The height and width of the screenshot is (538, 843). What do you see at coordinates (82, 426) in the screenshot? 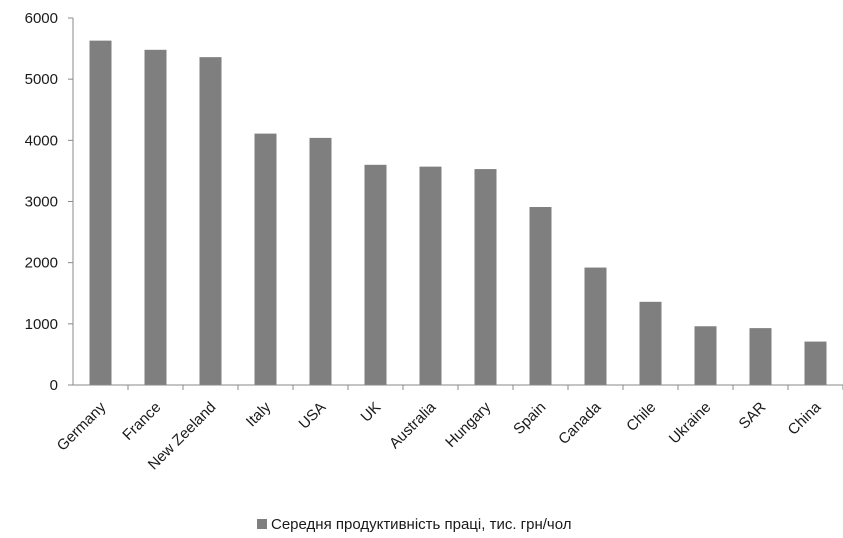
I see `x-category-label: Germany` at bounding box center [82, 426].